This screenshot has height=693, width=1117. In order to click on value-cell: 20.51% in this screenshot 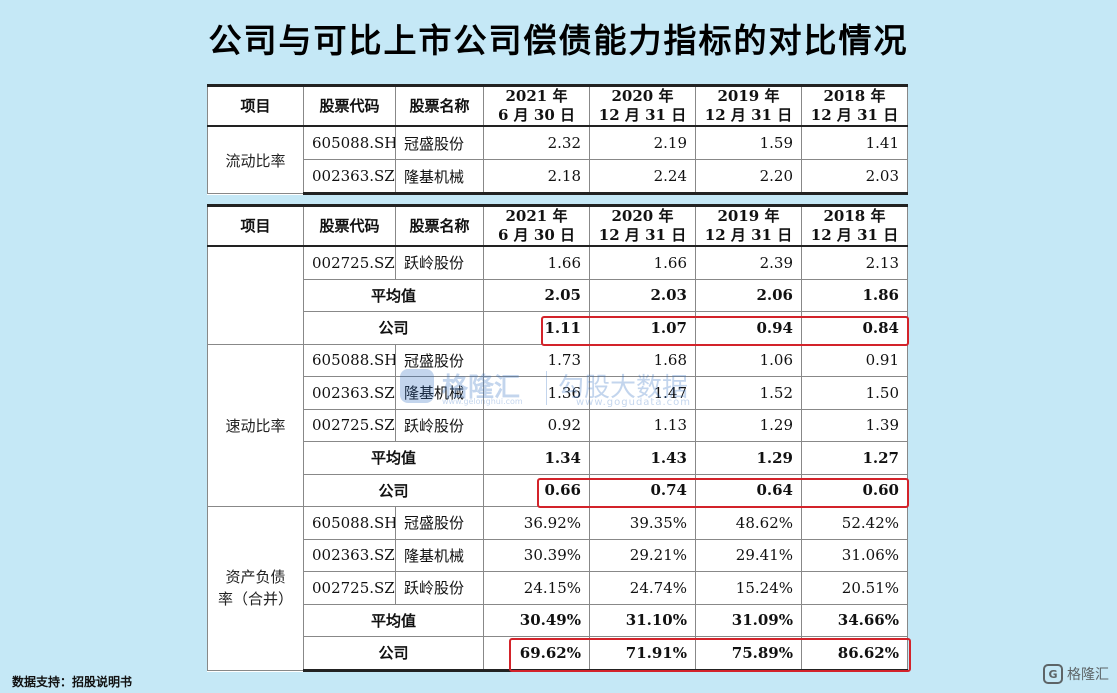, I will do `click(854, 588)`.